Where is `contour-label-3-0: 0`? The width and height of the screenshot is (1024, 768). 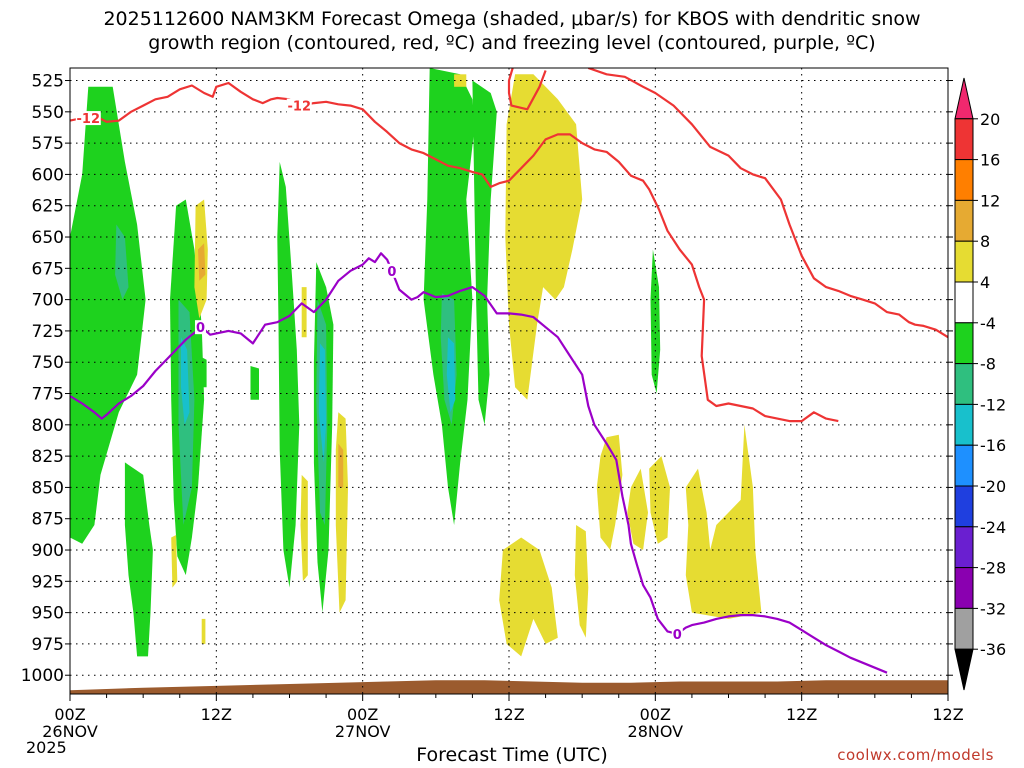 contour-label-3-0: 0 is located at coordinates (200, 328).